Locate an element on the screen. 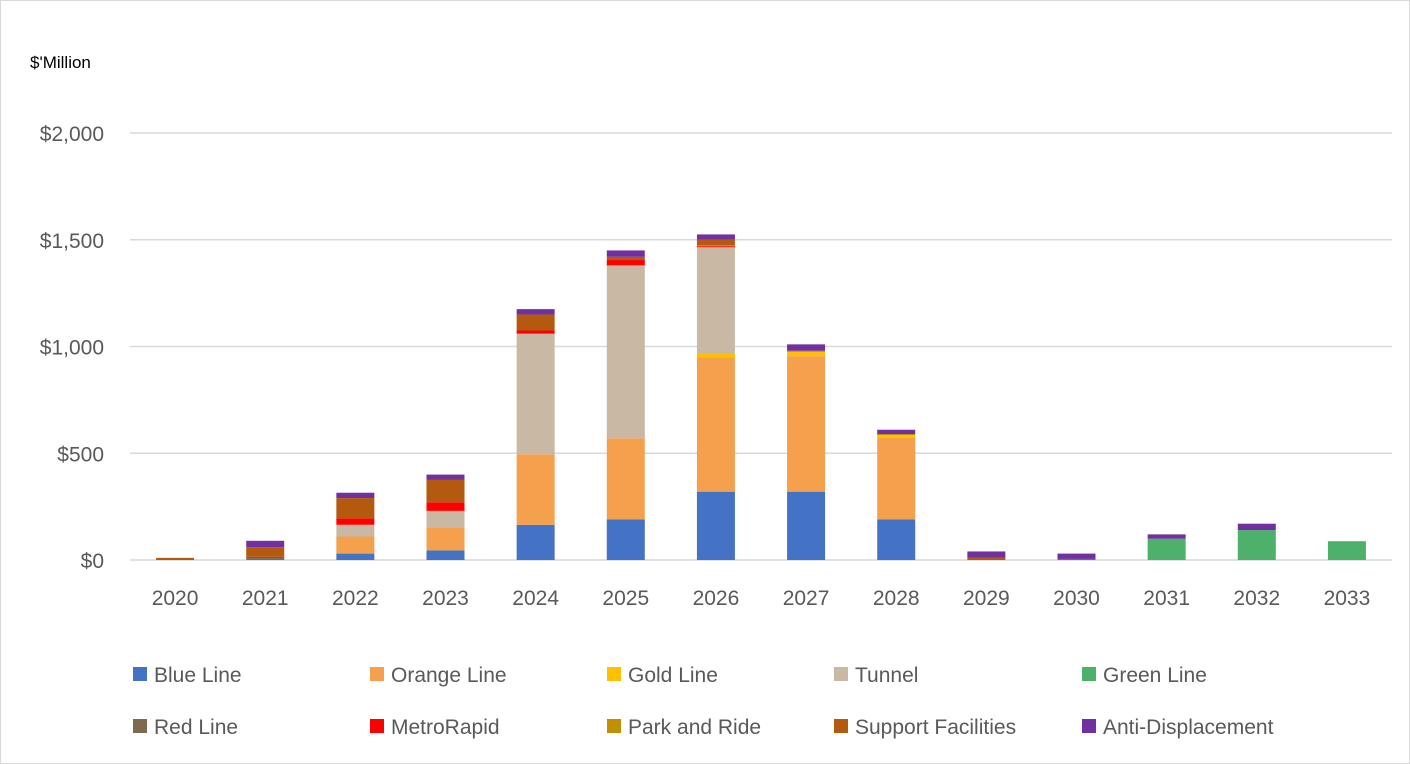 The height and width of the screenshot is (764, 1410). y-tick-label: $2,000 is located at coordinates (72, 134).